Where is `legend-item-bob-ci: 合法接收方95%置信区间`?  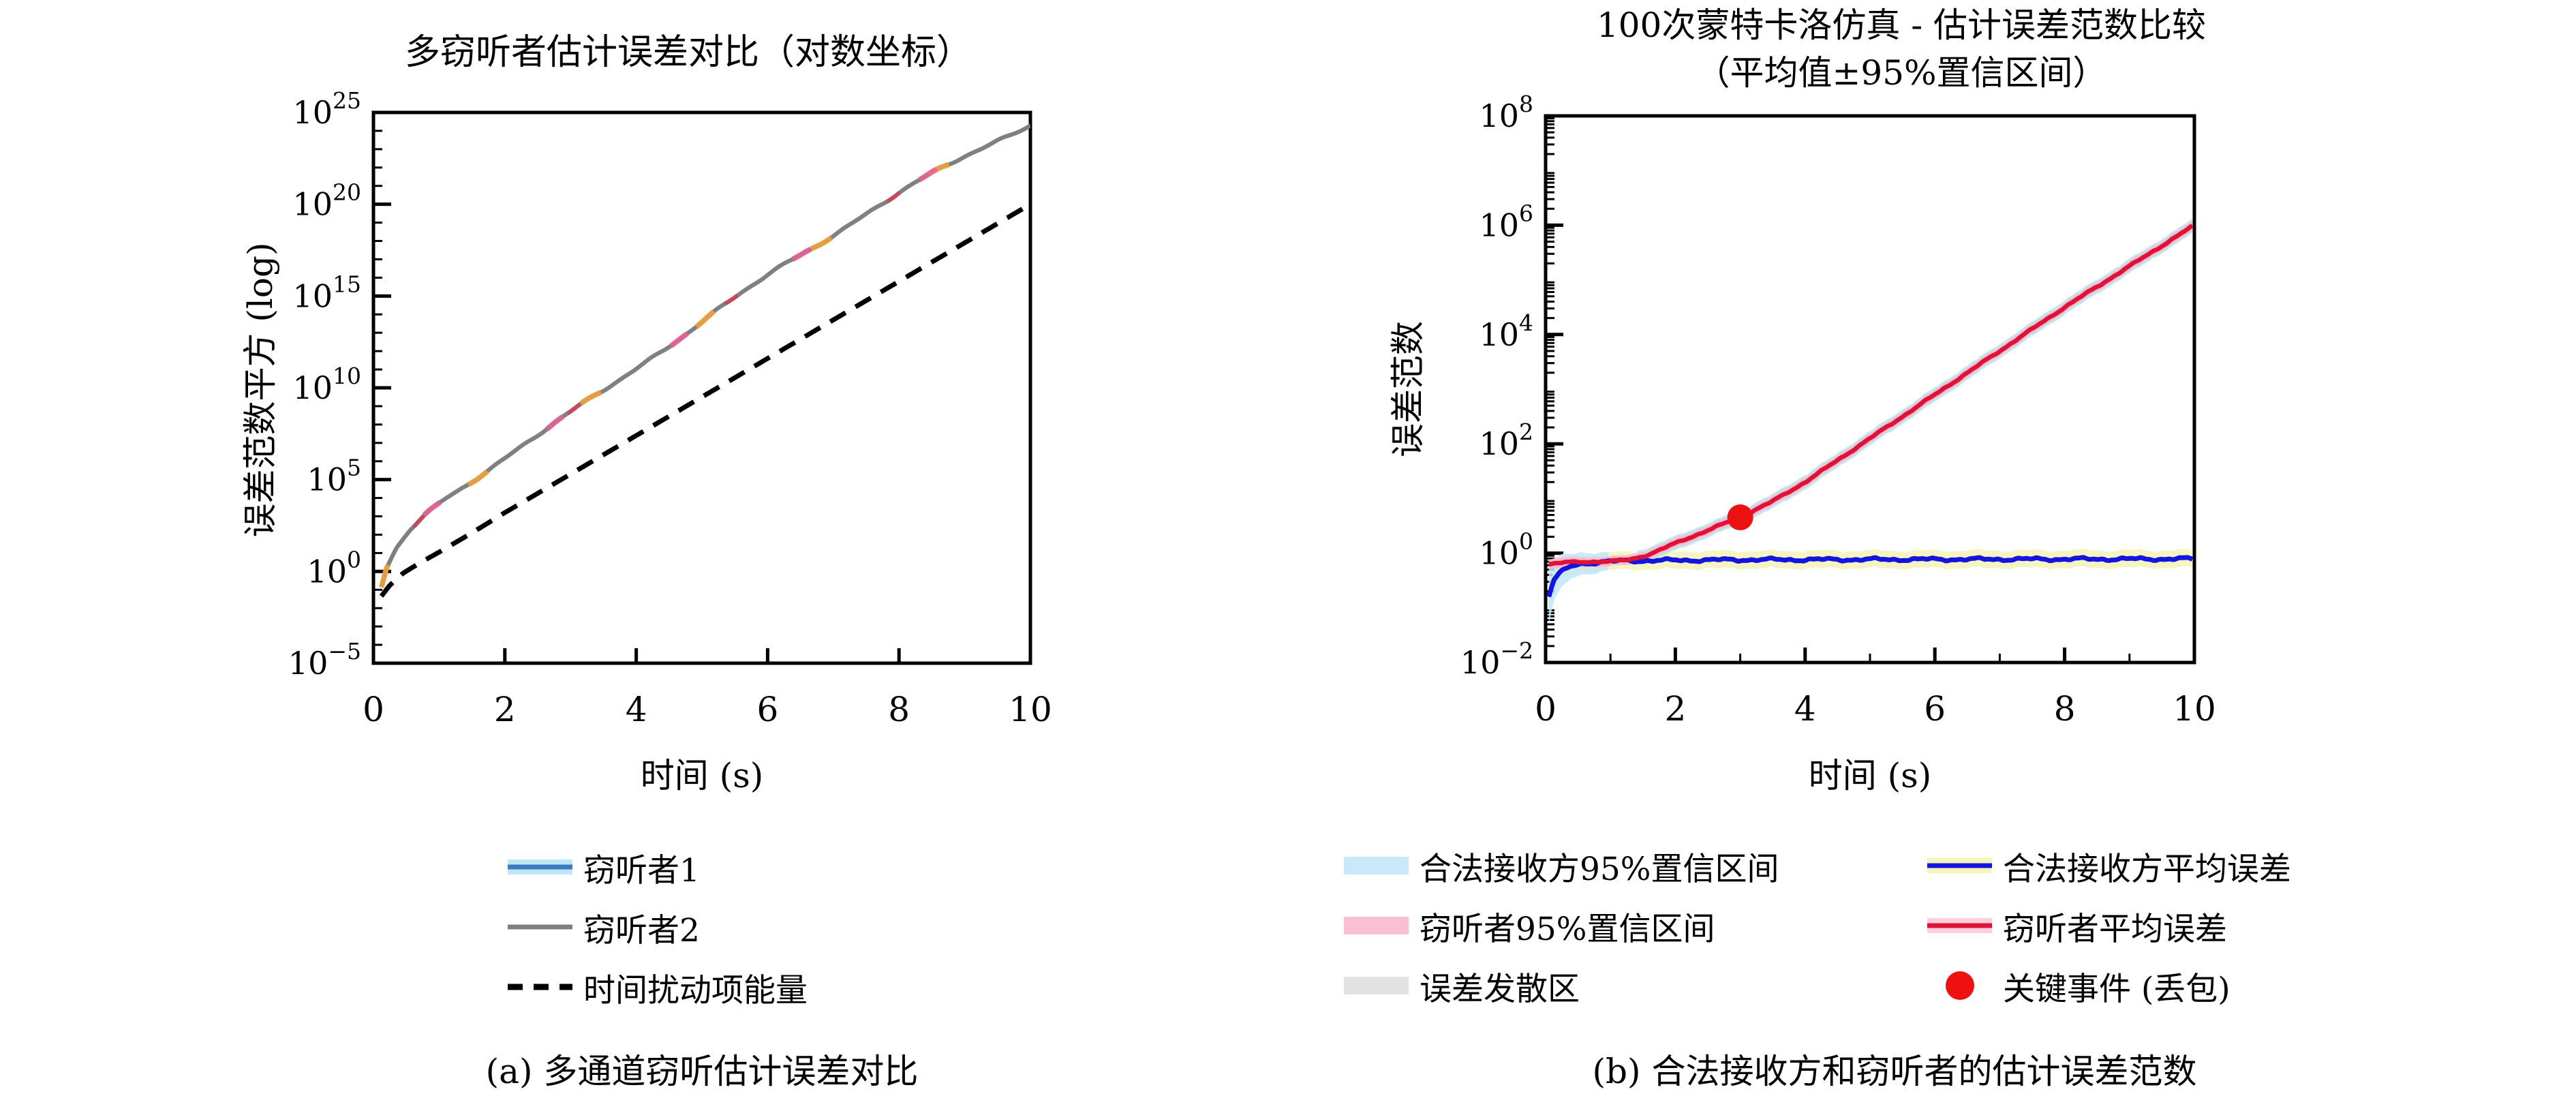
legend-item-bob-ci: 合法接收方95%置信区间 is located at coordinates (1635, 866).